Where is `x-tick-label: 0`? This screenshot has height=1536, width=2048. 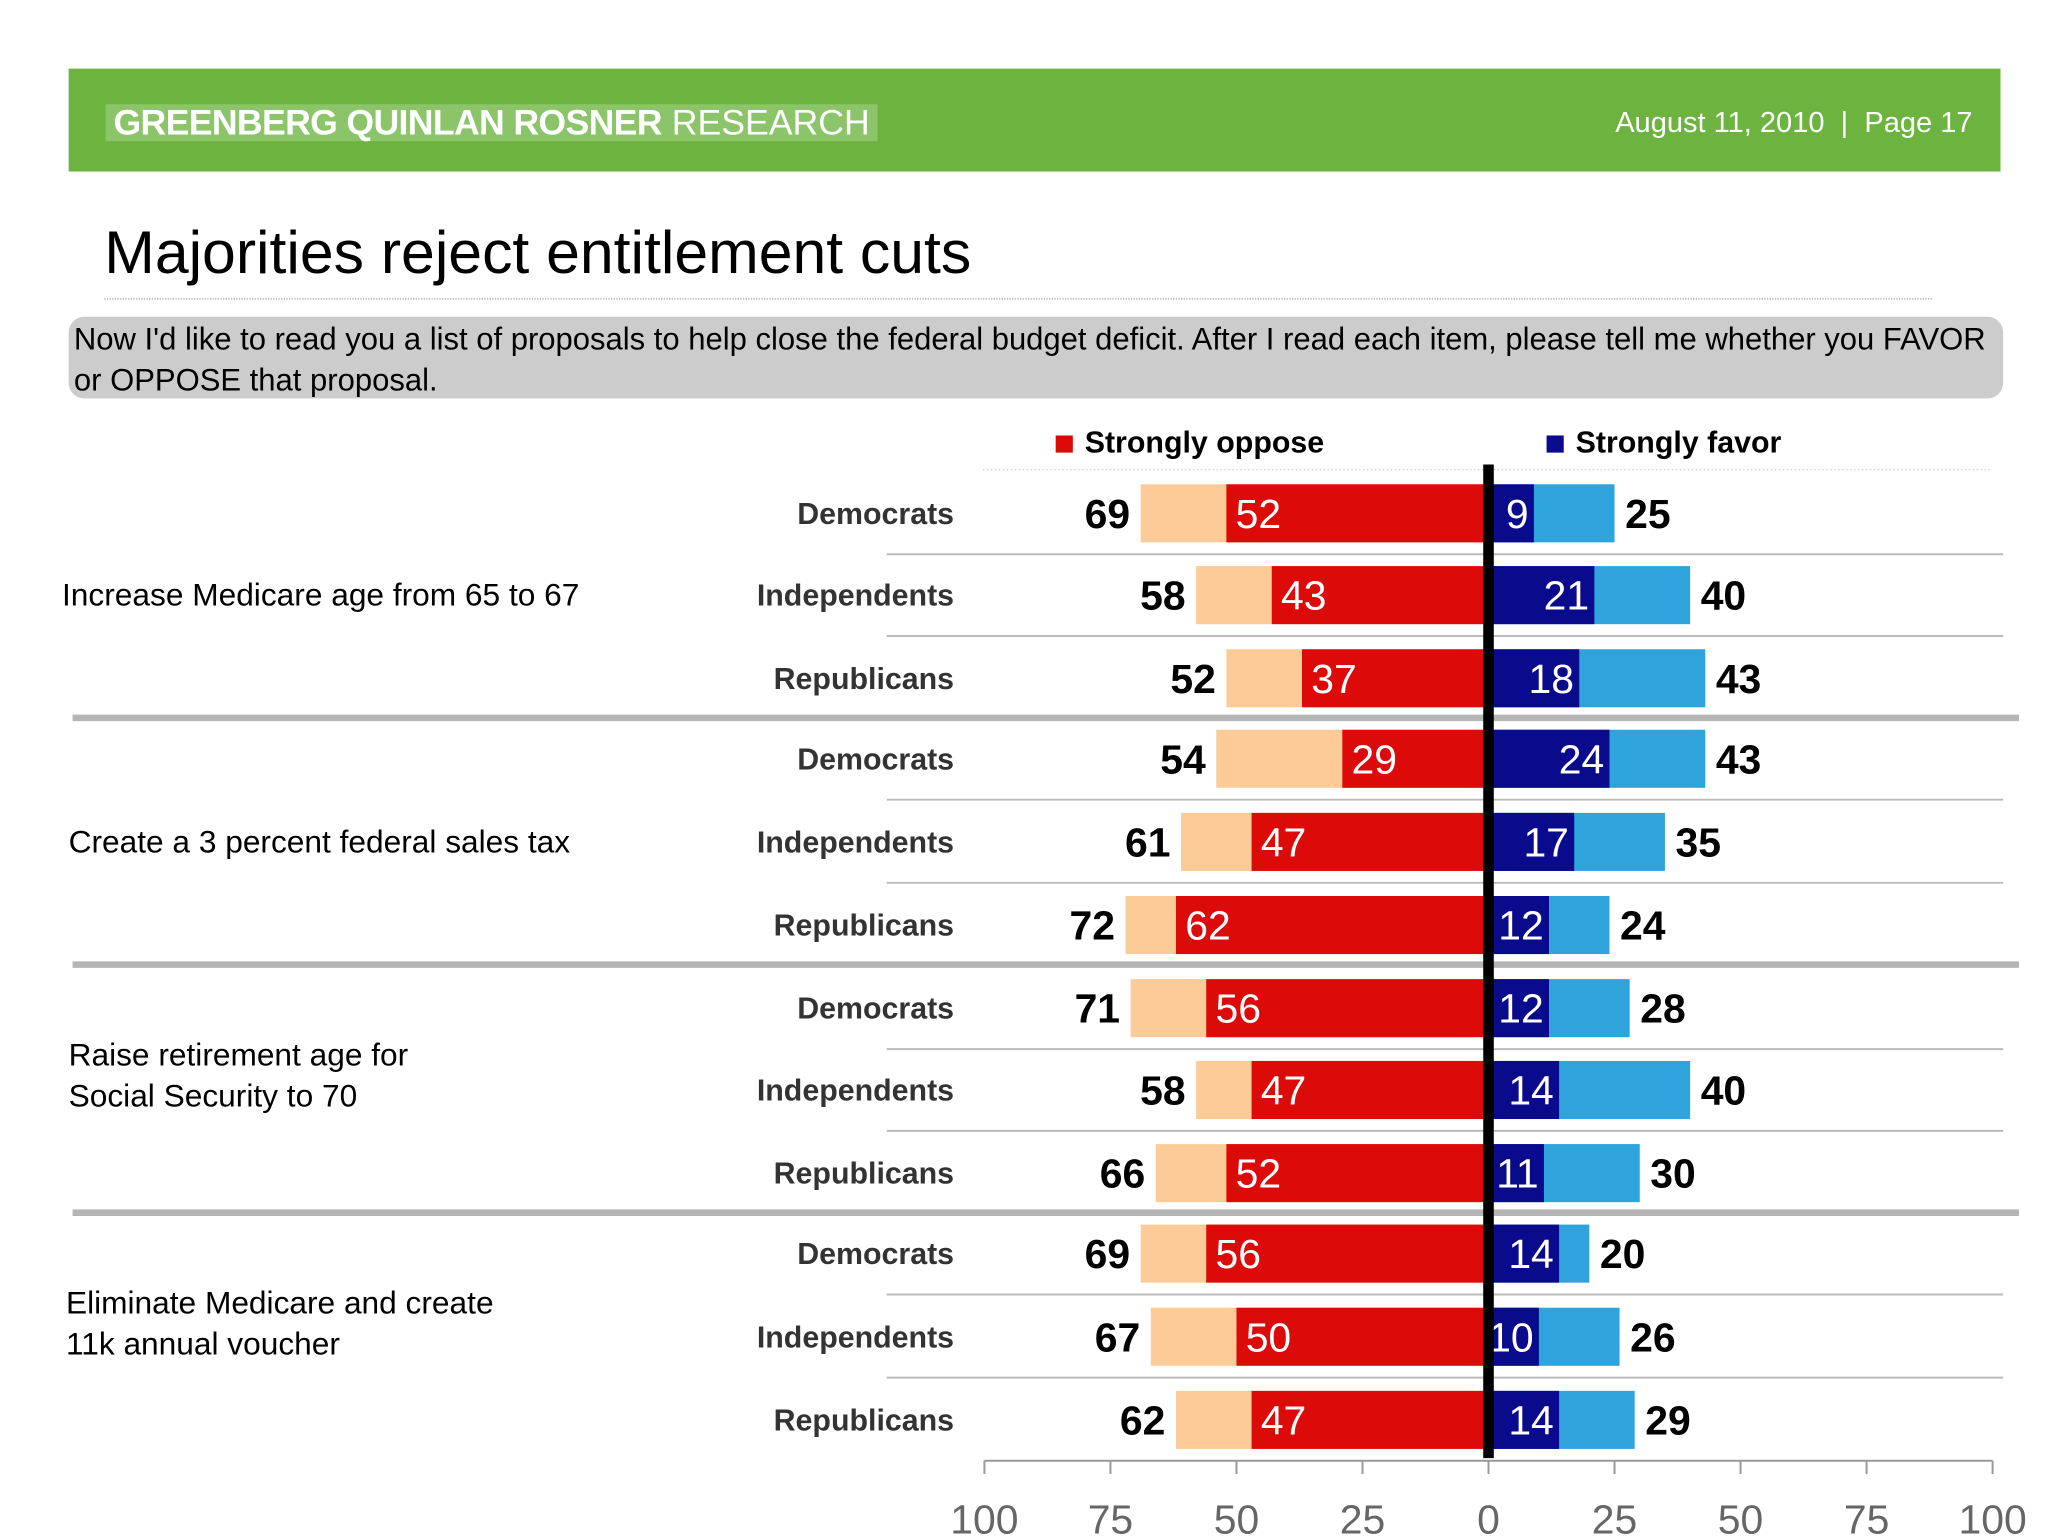
x-tick-label: 0 is located at coordinates (1488, 1516).